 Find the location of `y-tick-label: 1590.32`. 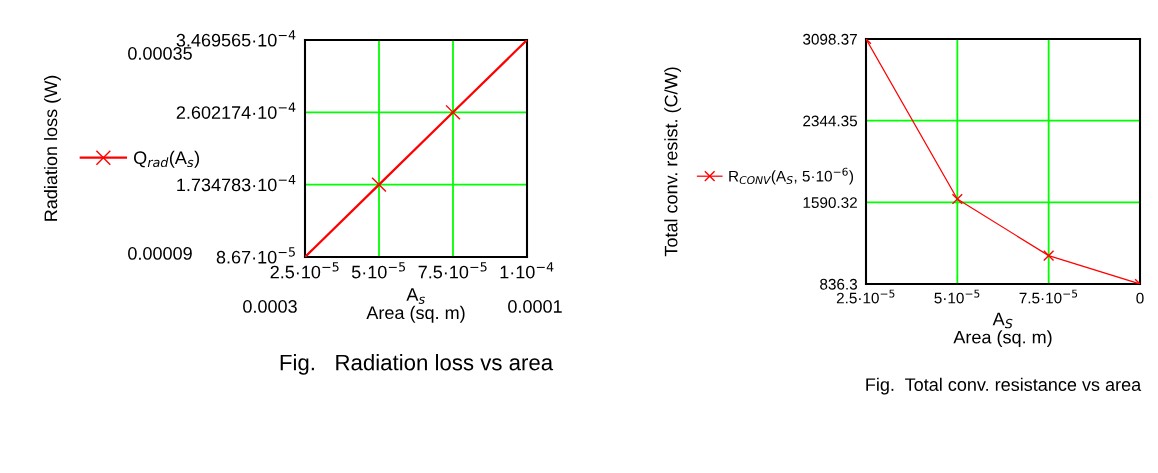

y-tick-label: 1590.32 is located at coordinates (830, 203).